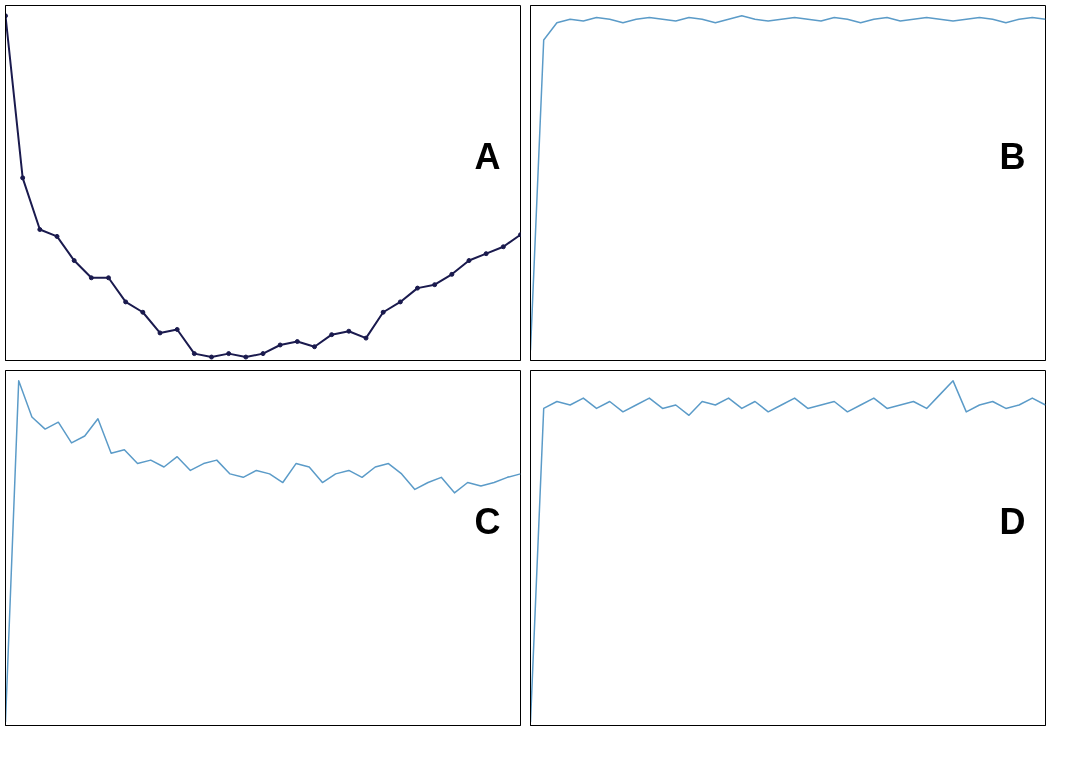 The height and width of the screenshot is (757, 1073). Describe the element at coordinates (1012, 156) in the screenshot. I see `text: B` at that location.